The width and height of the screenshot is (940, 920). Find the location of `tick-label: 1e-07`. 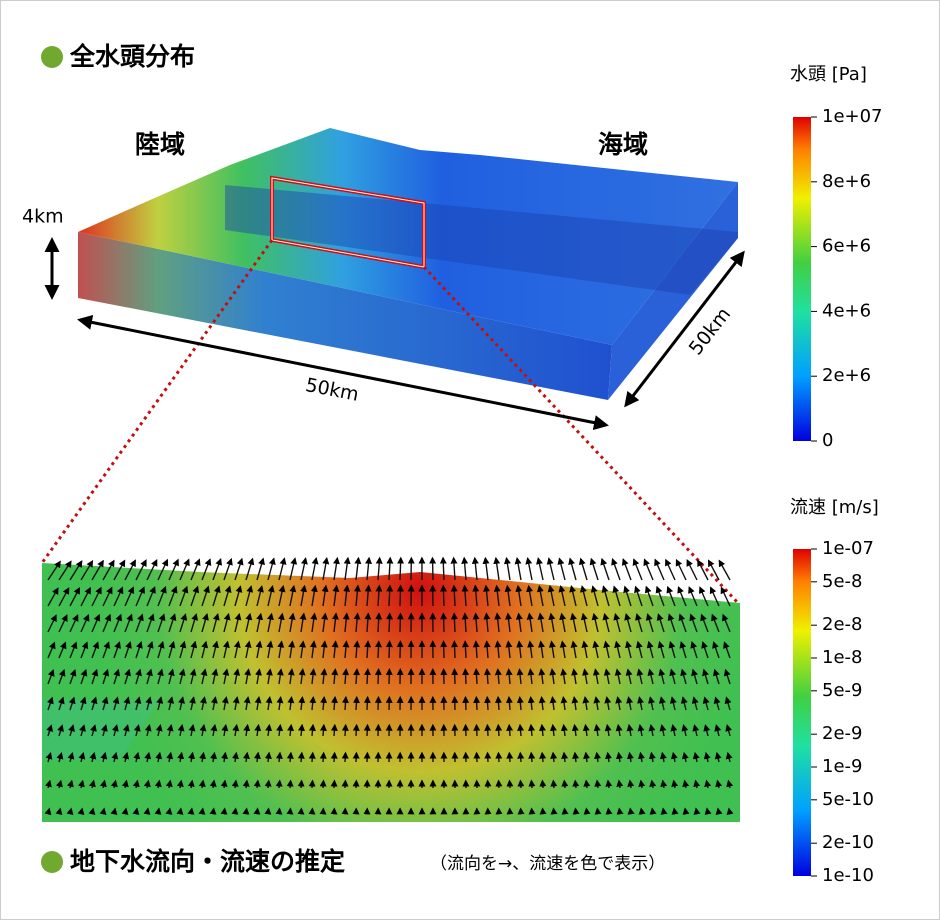

tick-label: 1e-07 is located at coordinates (848, 548).